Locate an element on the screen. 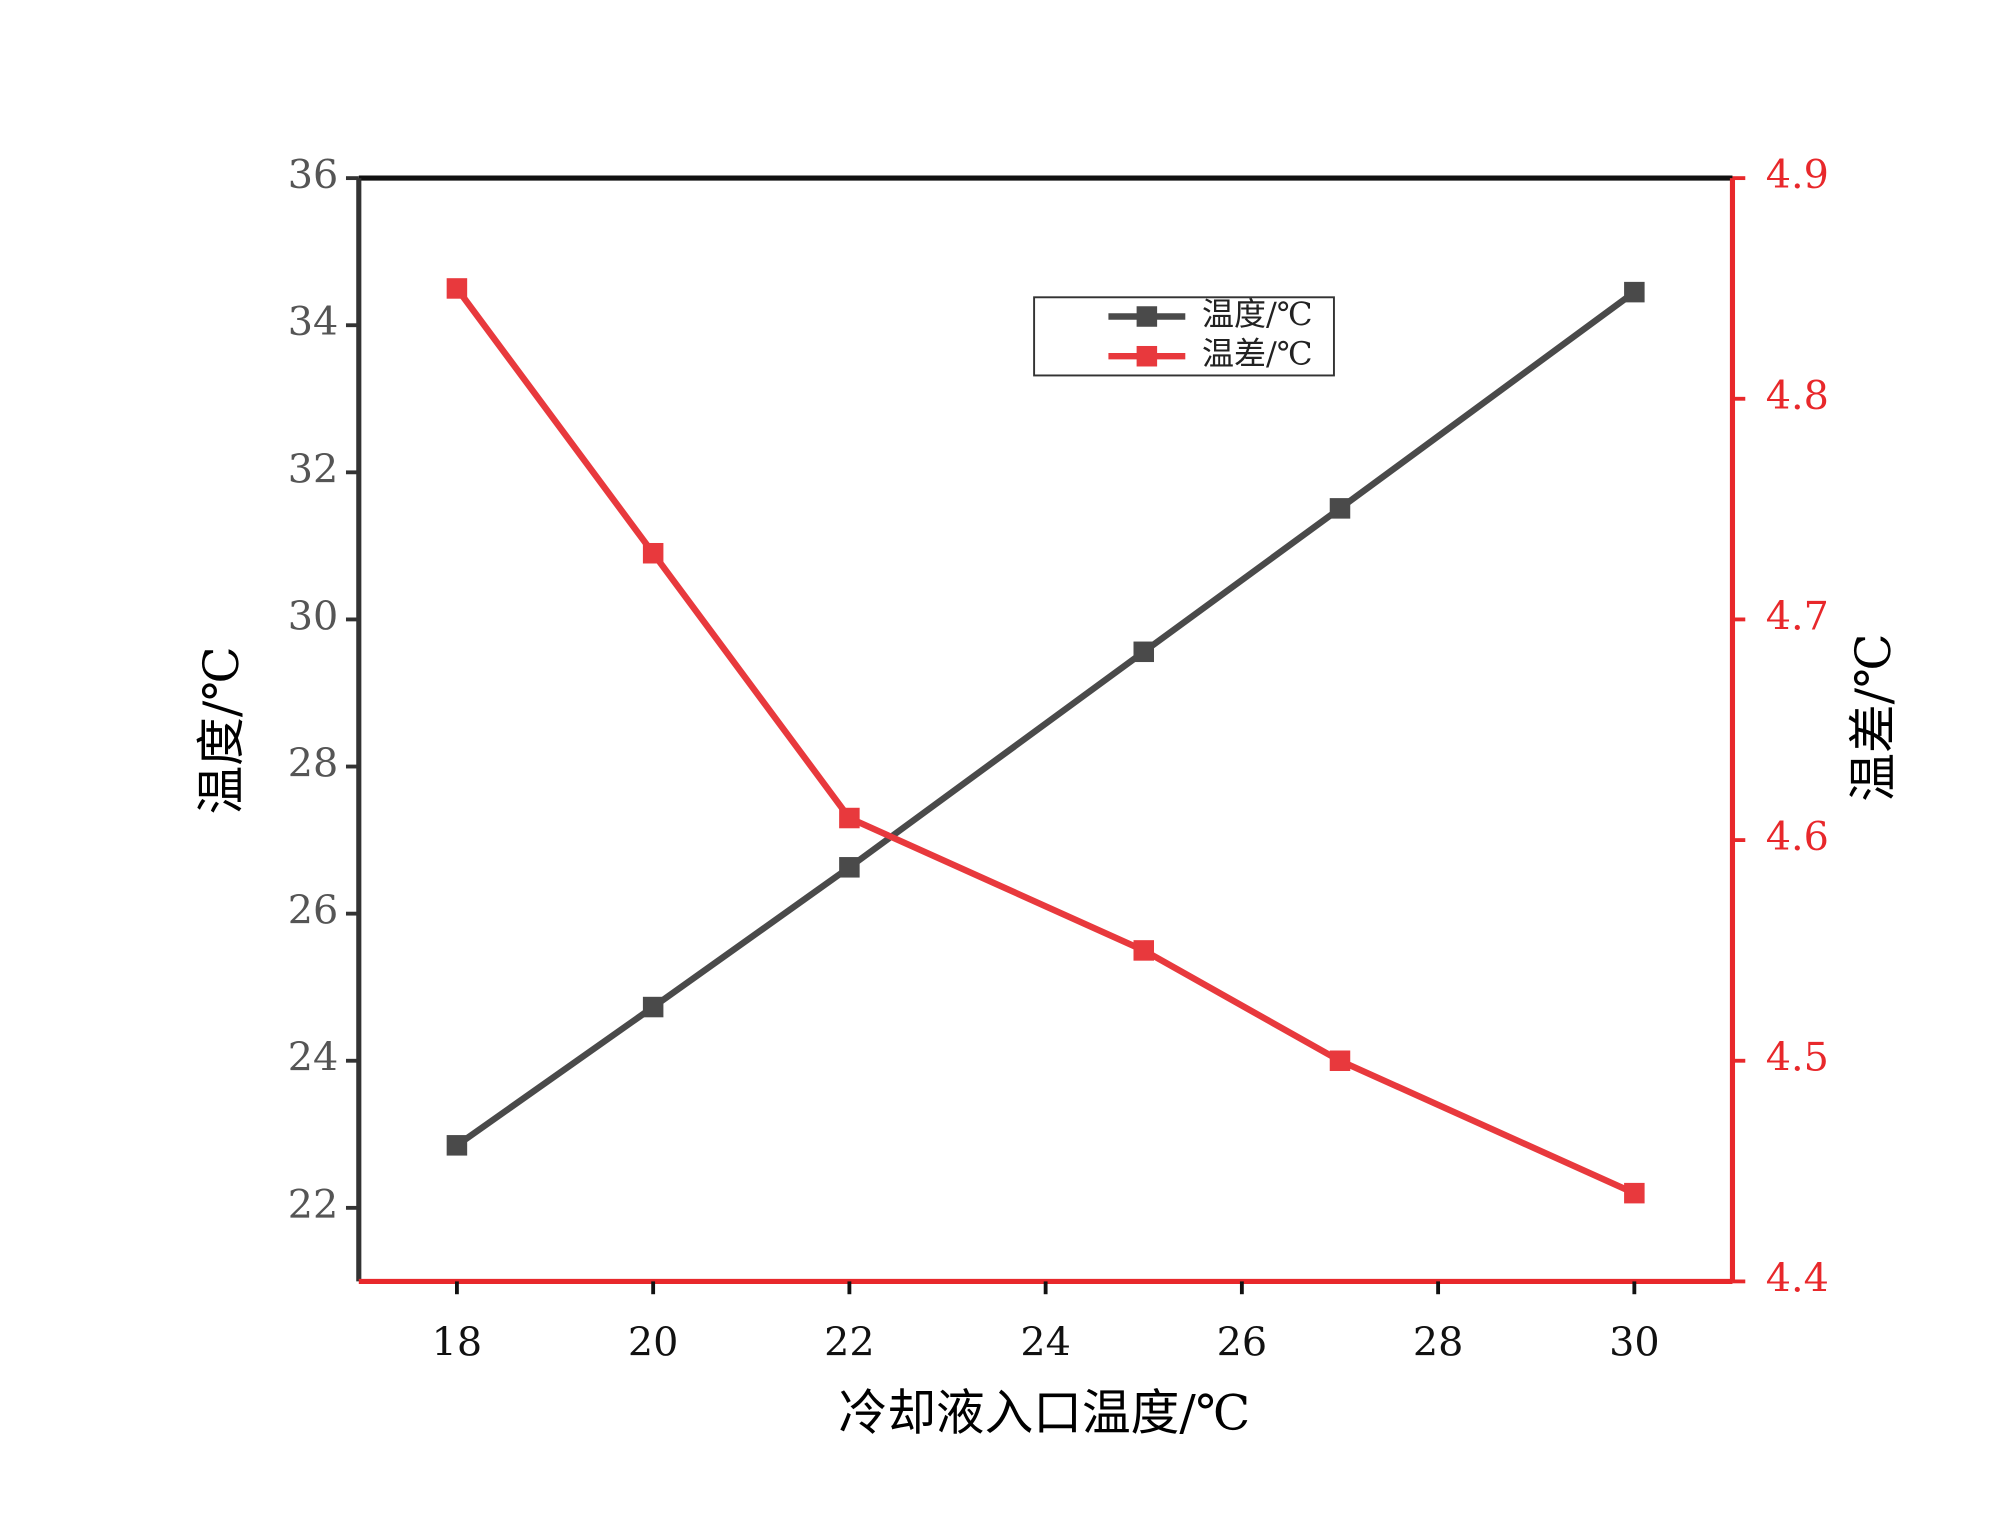 Image resolution: width=1999 pixels, height=1530 pixels. legend-label: 温差/℃ is located at coordinates (1257, 354).